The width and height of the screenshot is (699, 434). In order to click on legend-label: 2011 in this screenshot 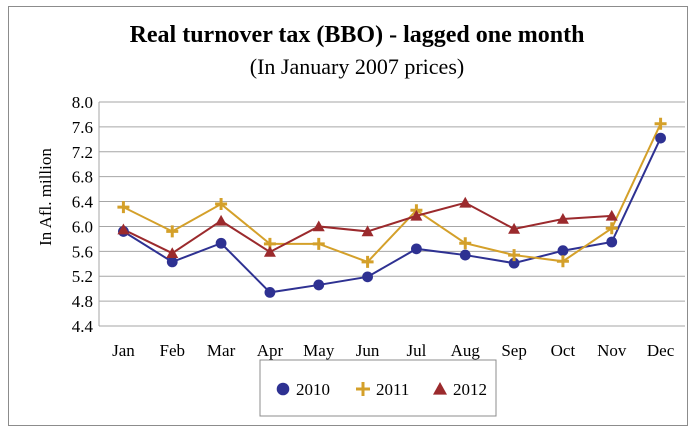, I will do `click(392, 389)`.